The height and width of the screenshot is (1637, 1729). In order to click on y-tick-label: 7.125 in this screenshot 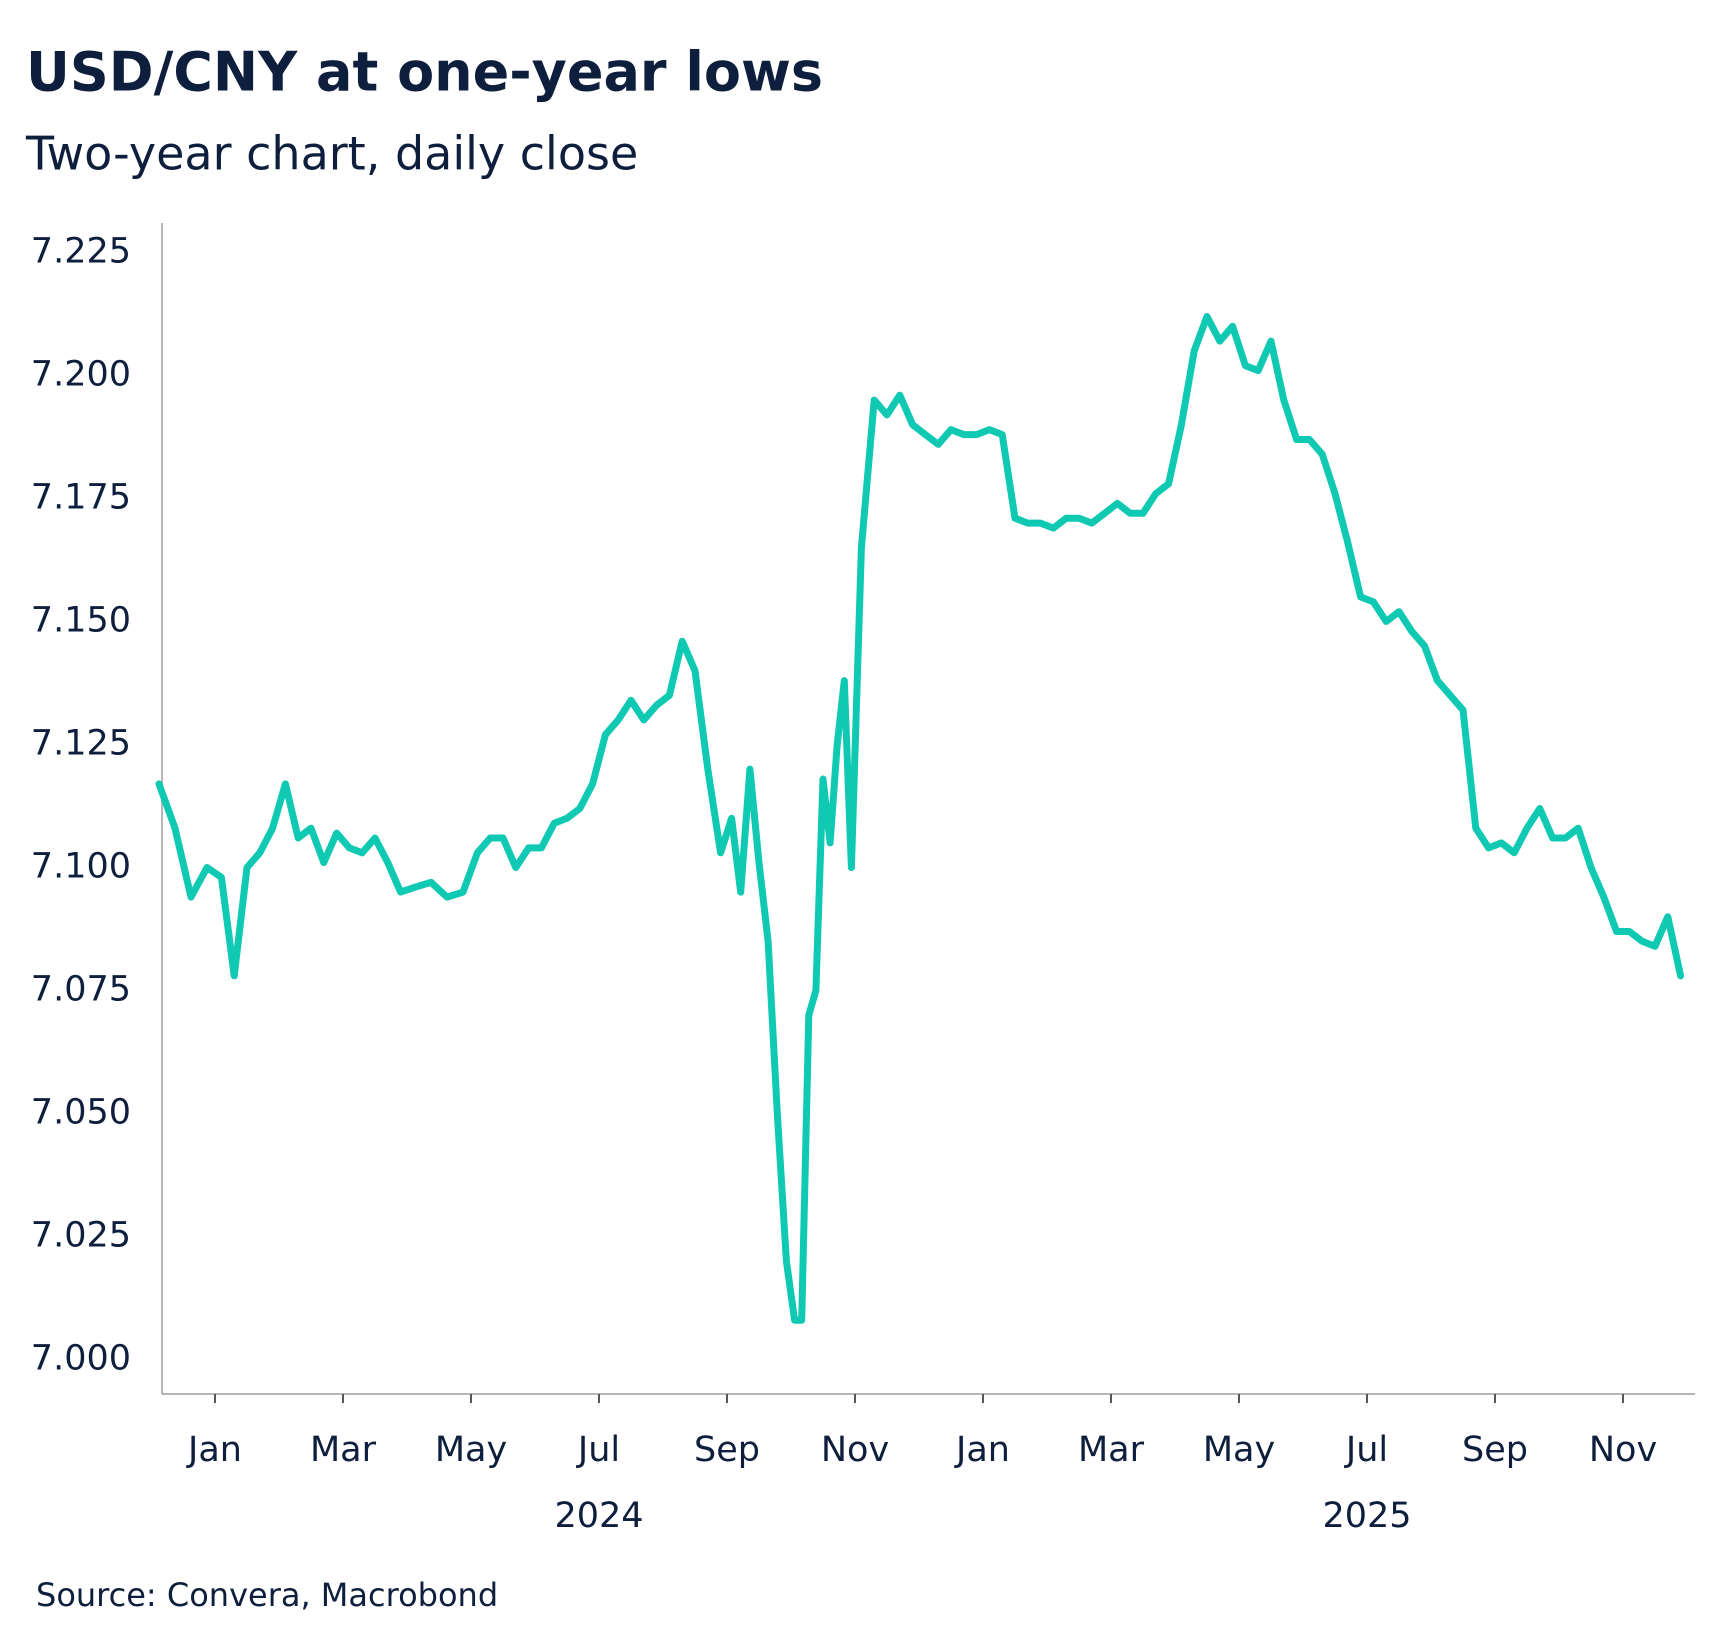, I will do `click(81, 744)`.